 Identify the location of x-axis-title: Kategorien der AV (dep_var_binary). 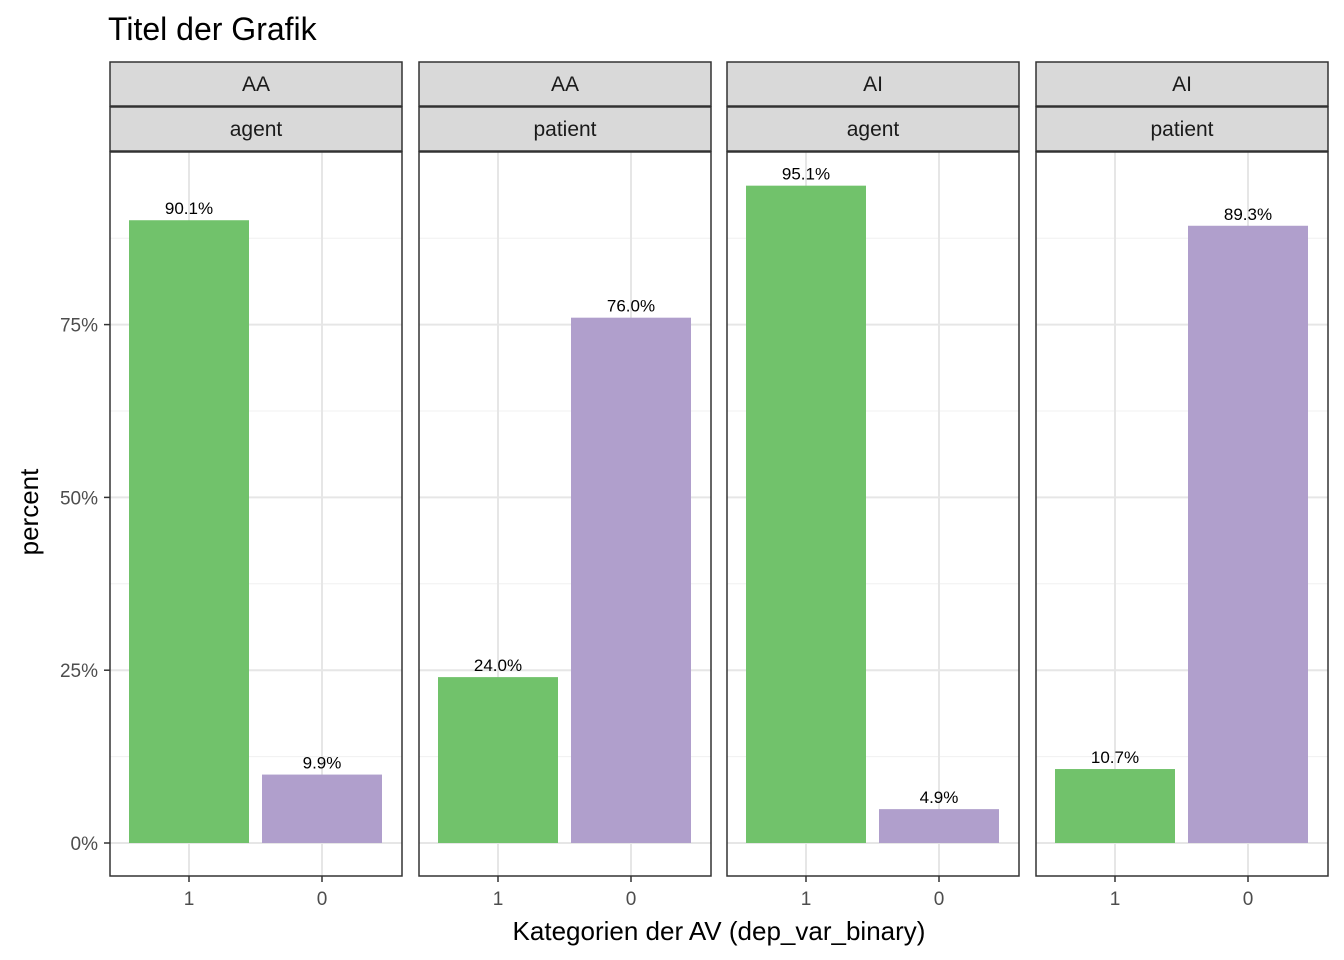
(719, 931).